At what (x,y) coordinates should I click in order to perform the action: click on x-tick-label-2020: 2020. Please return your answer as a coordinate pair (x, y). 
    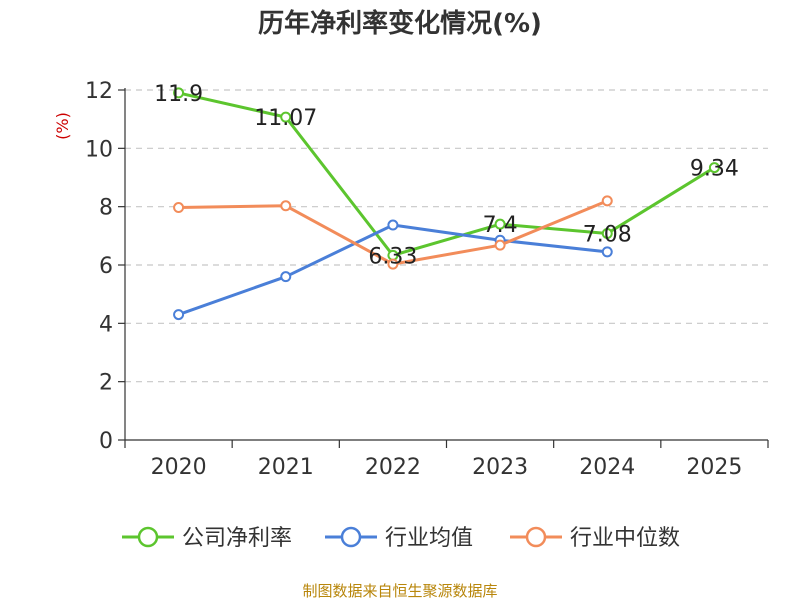
    Looking at the image, I should click on (179, 467).